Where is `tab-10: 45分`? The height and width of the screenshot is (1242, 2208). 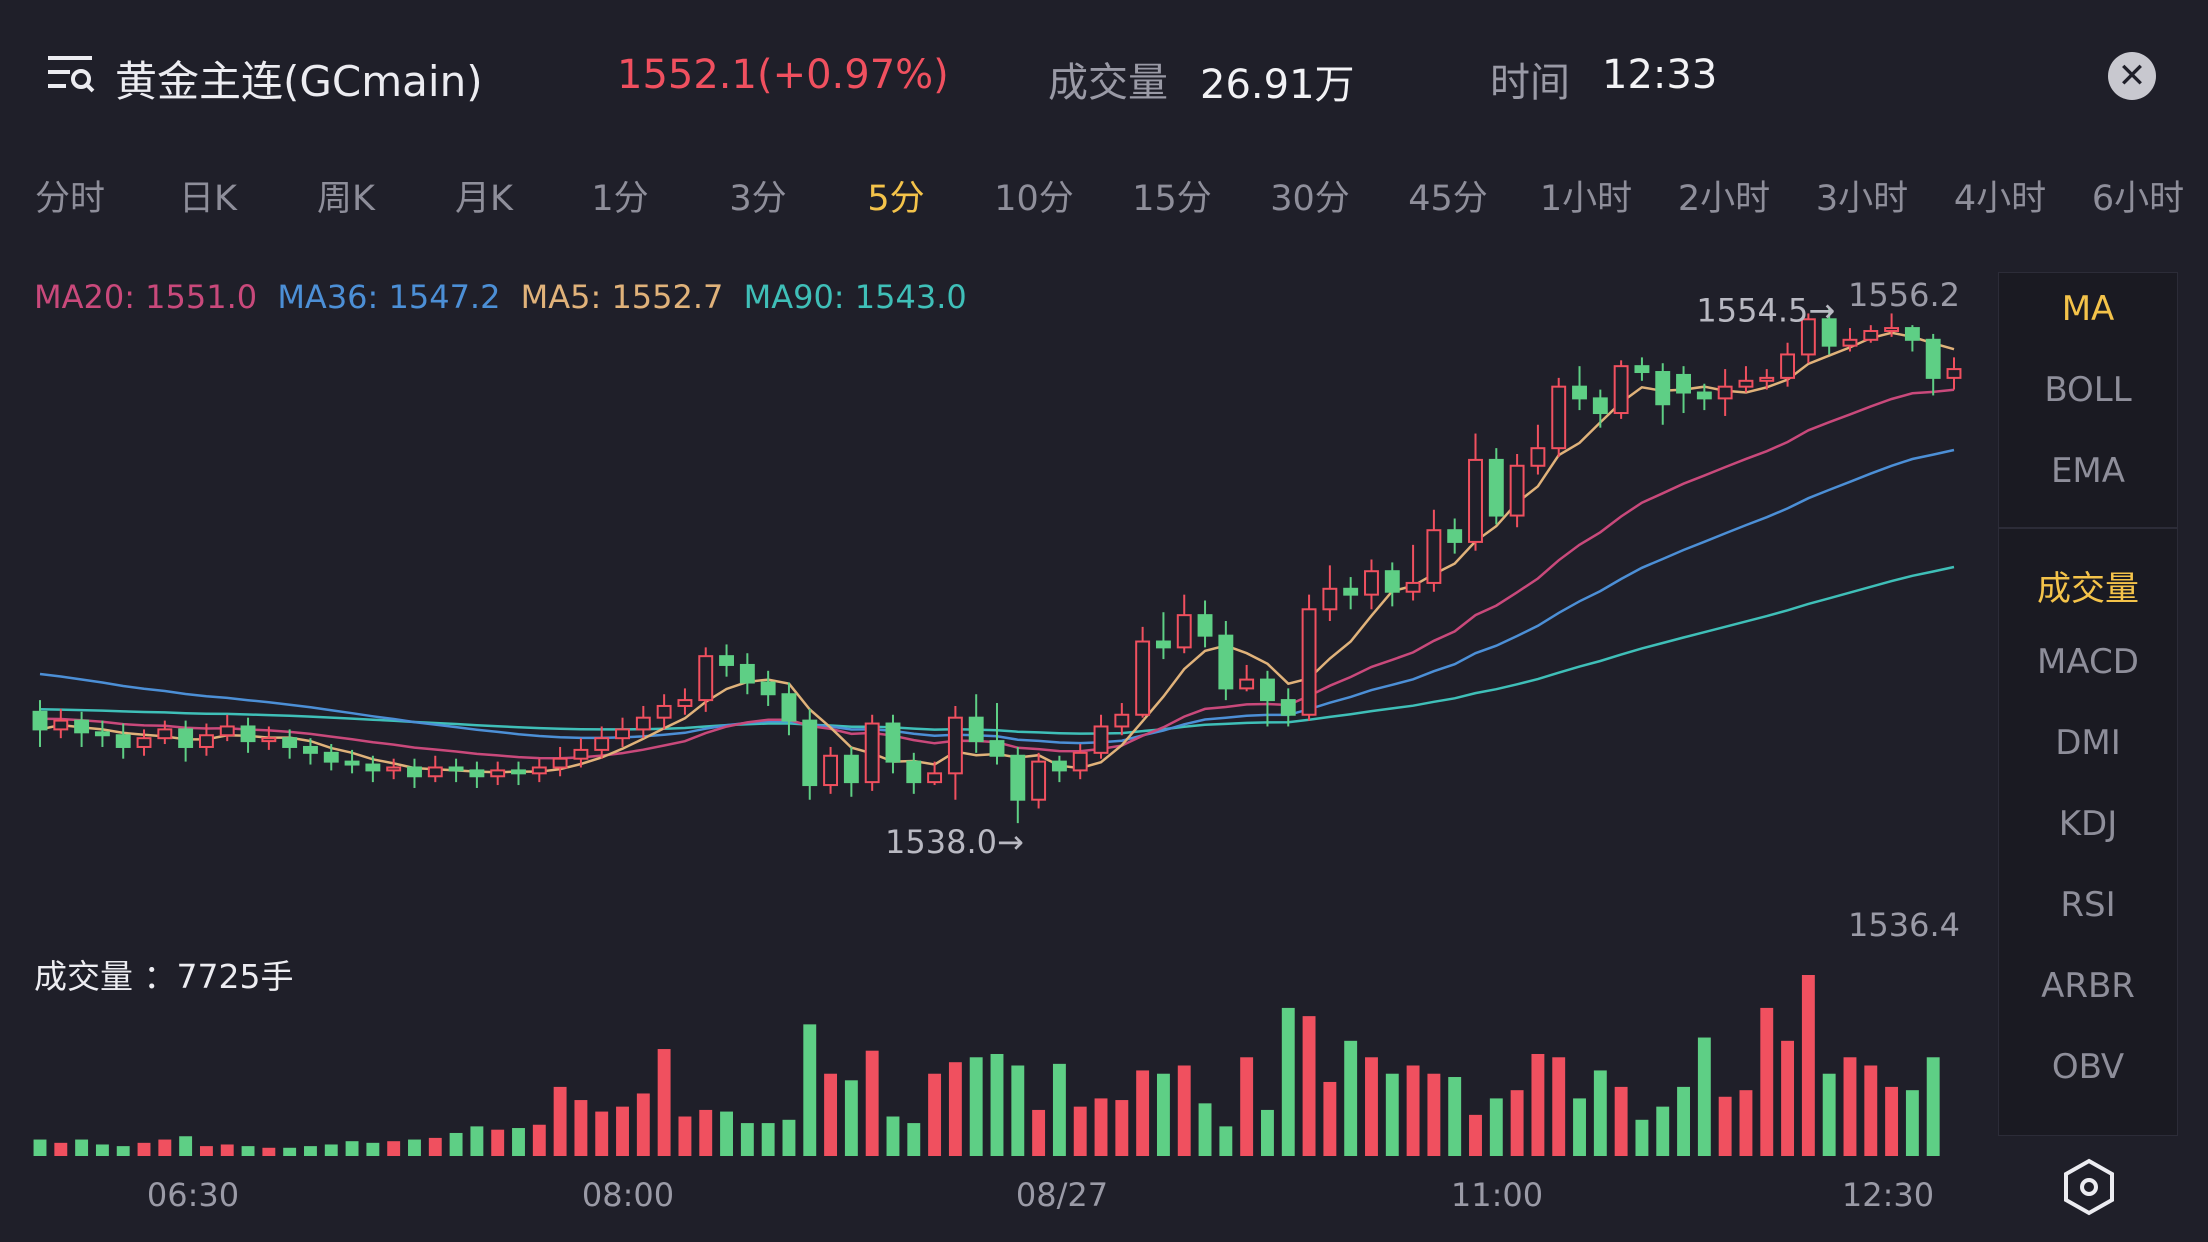
tab-10: 45分 is located at coordinates (1448, 199).